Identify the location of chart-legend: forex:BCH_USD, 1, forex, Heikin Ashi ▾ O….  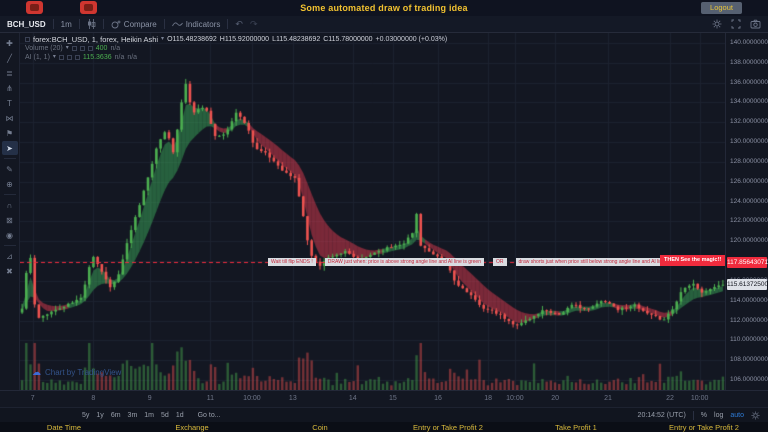
(236, 48).